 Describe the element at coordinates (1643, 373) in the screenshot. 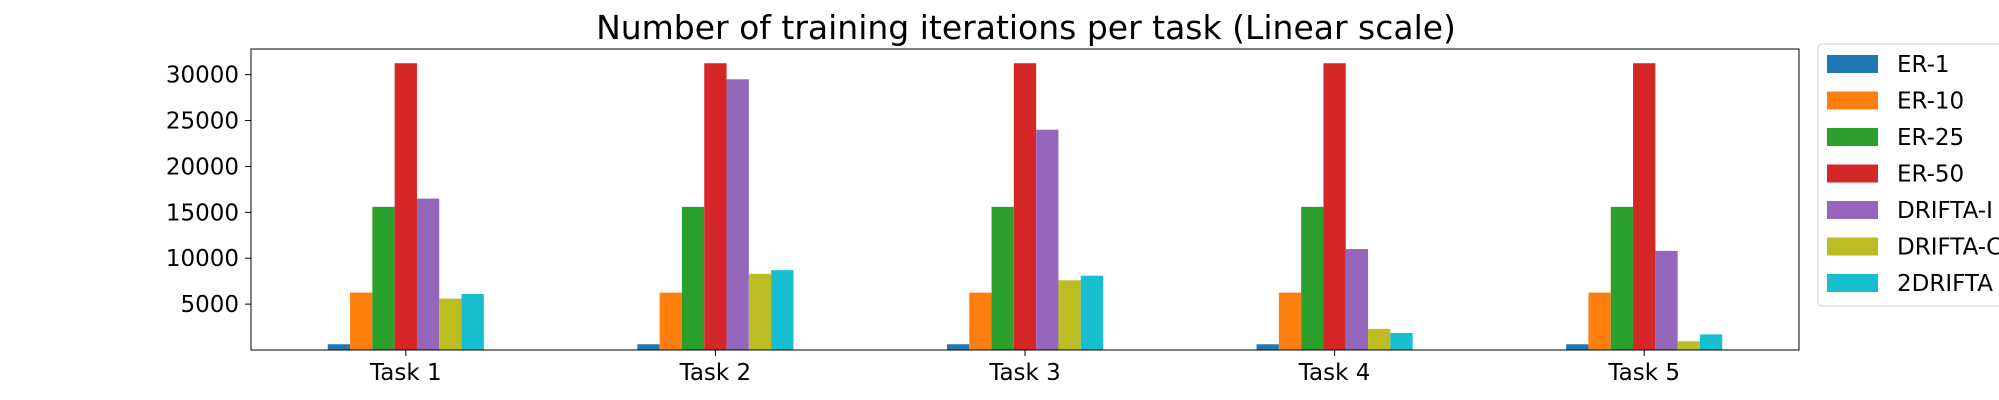

I see `x-tick-label: Task 5` at that location.